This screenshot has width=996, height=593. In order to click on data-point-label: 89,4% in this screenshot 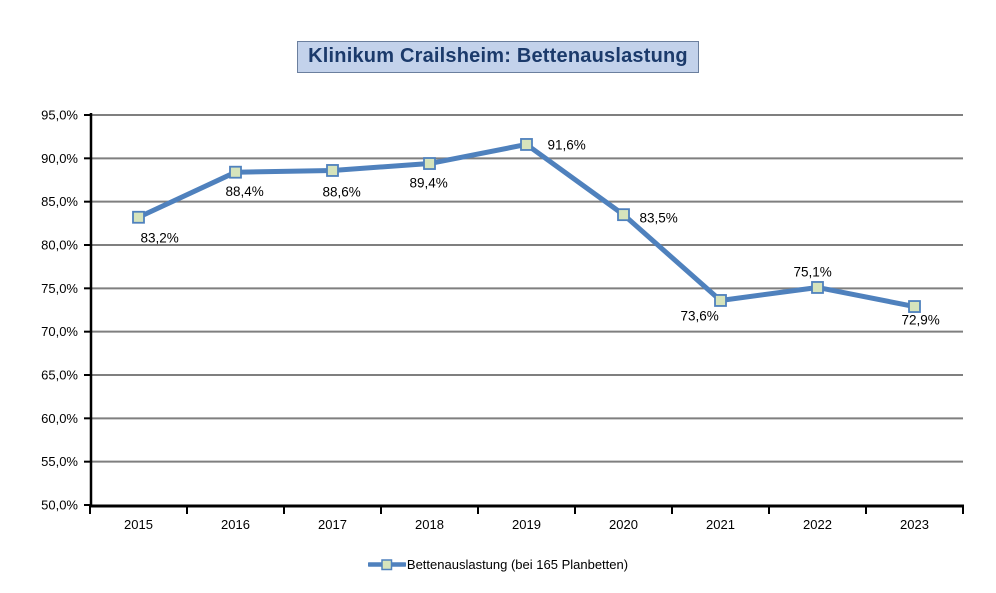, I will do `click(429, 183)`.